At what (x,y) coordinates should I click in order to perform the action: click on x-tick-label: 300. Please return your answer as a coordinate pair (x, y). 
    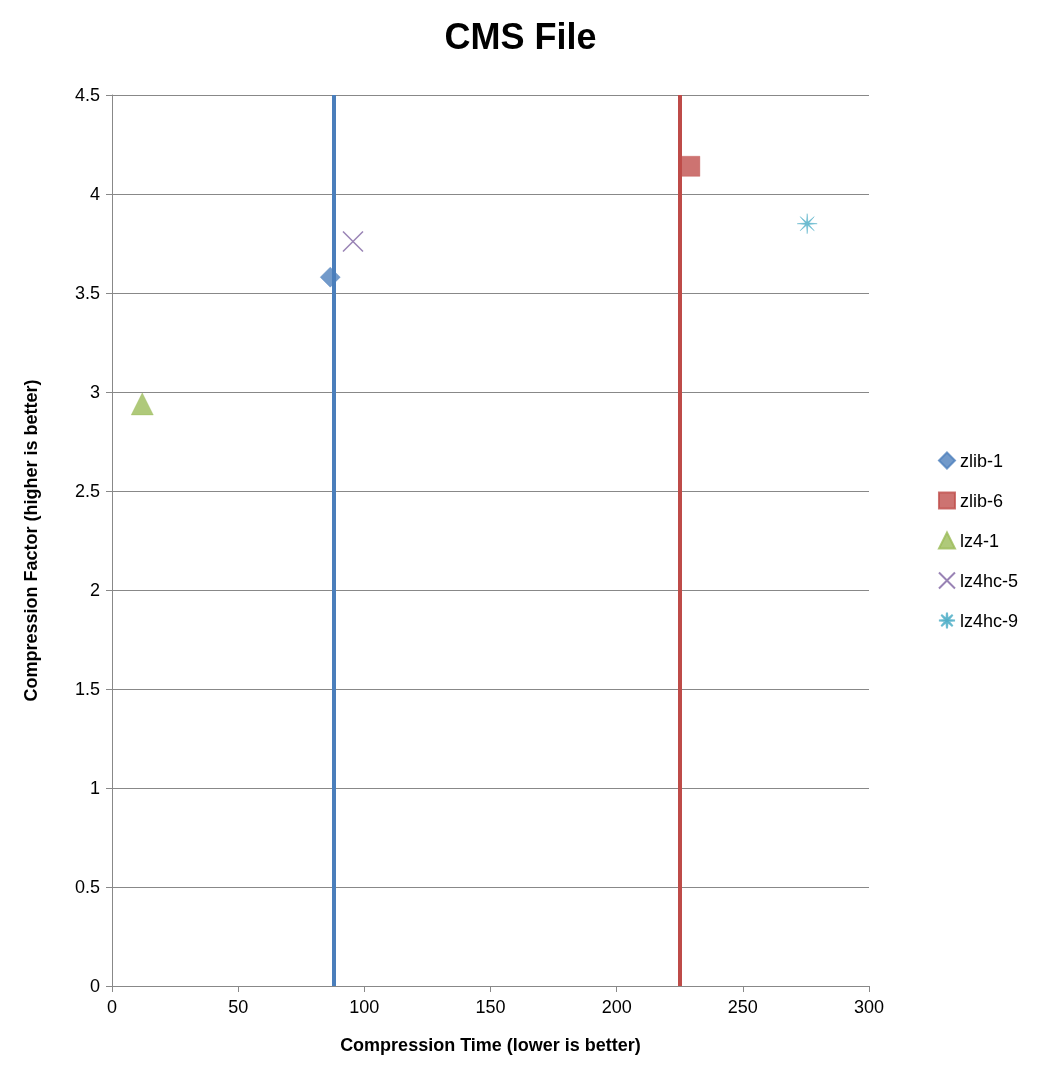
    Looking at the image, I should click on (869, 1007).